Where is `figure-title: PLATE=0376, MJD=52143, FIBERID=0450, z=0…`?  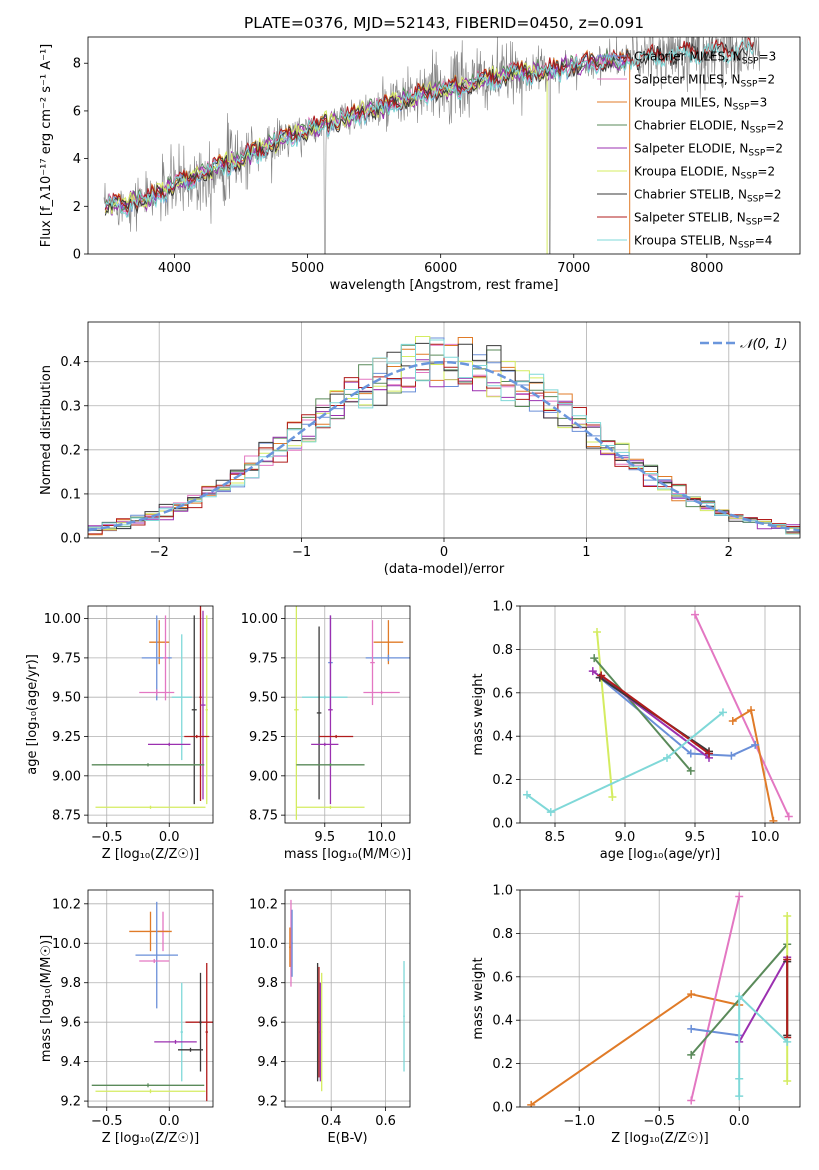
figure-title: PLATE=0376, MJD=52143, FIBERID=0450, z=0… is located at coordinates (444, 23).